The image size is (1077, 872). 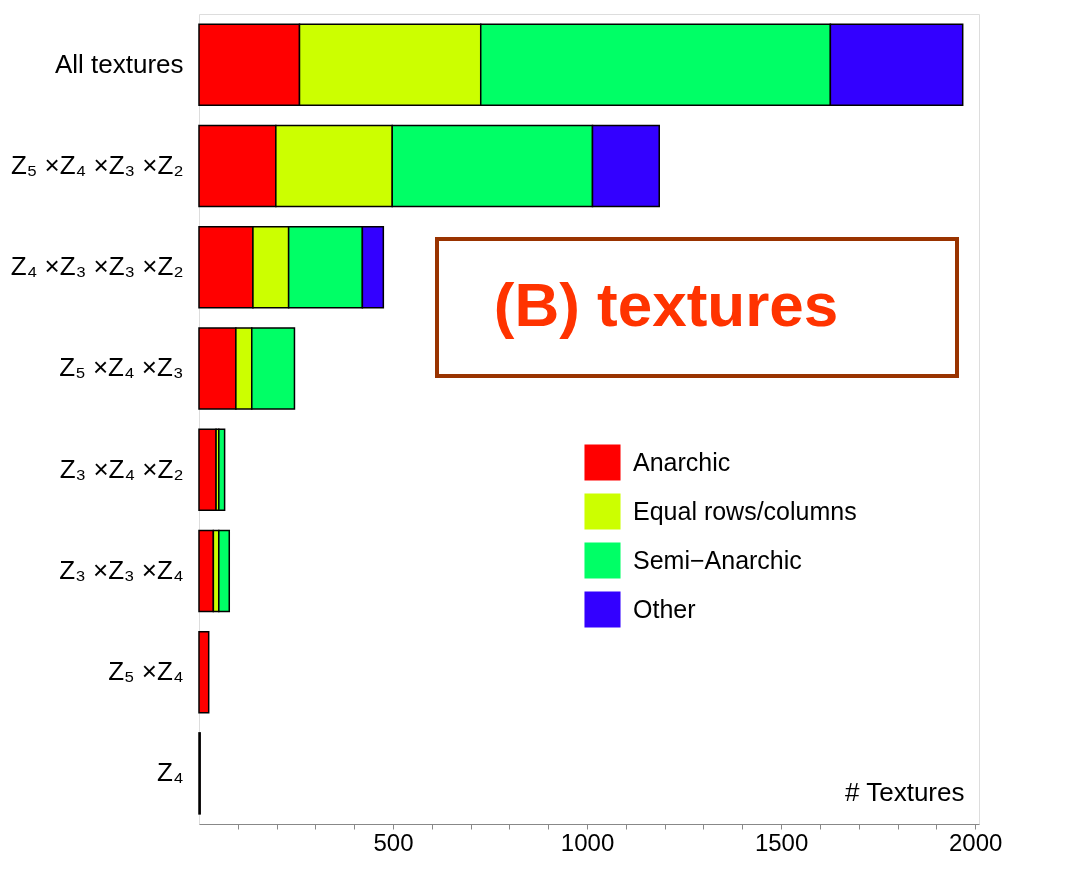 What do you see at coordinates (745, 510) in the screenshot?
I see `legend-label: Equal rows/columns` at bounding box center [745, 510].